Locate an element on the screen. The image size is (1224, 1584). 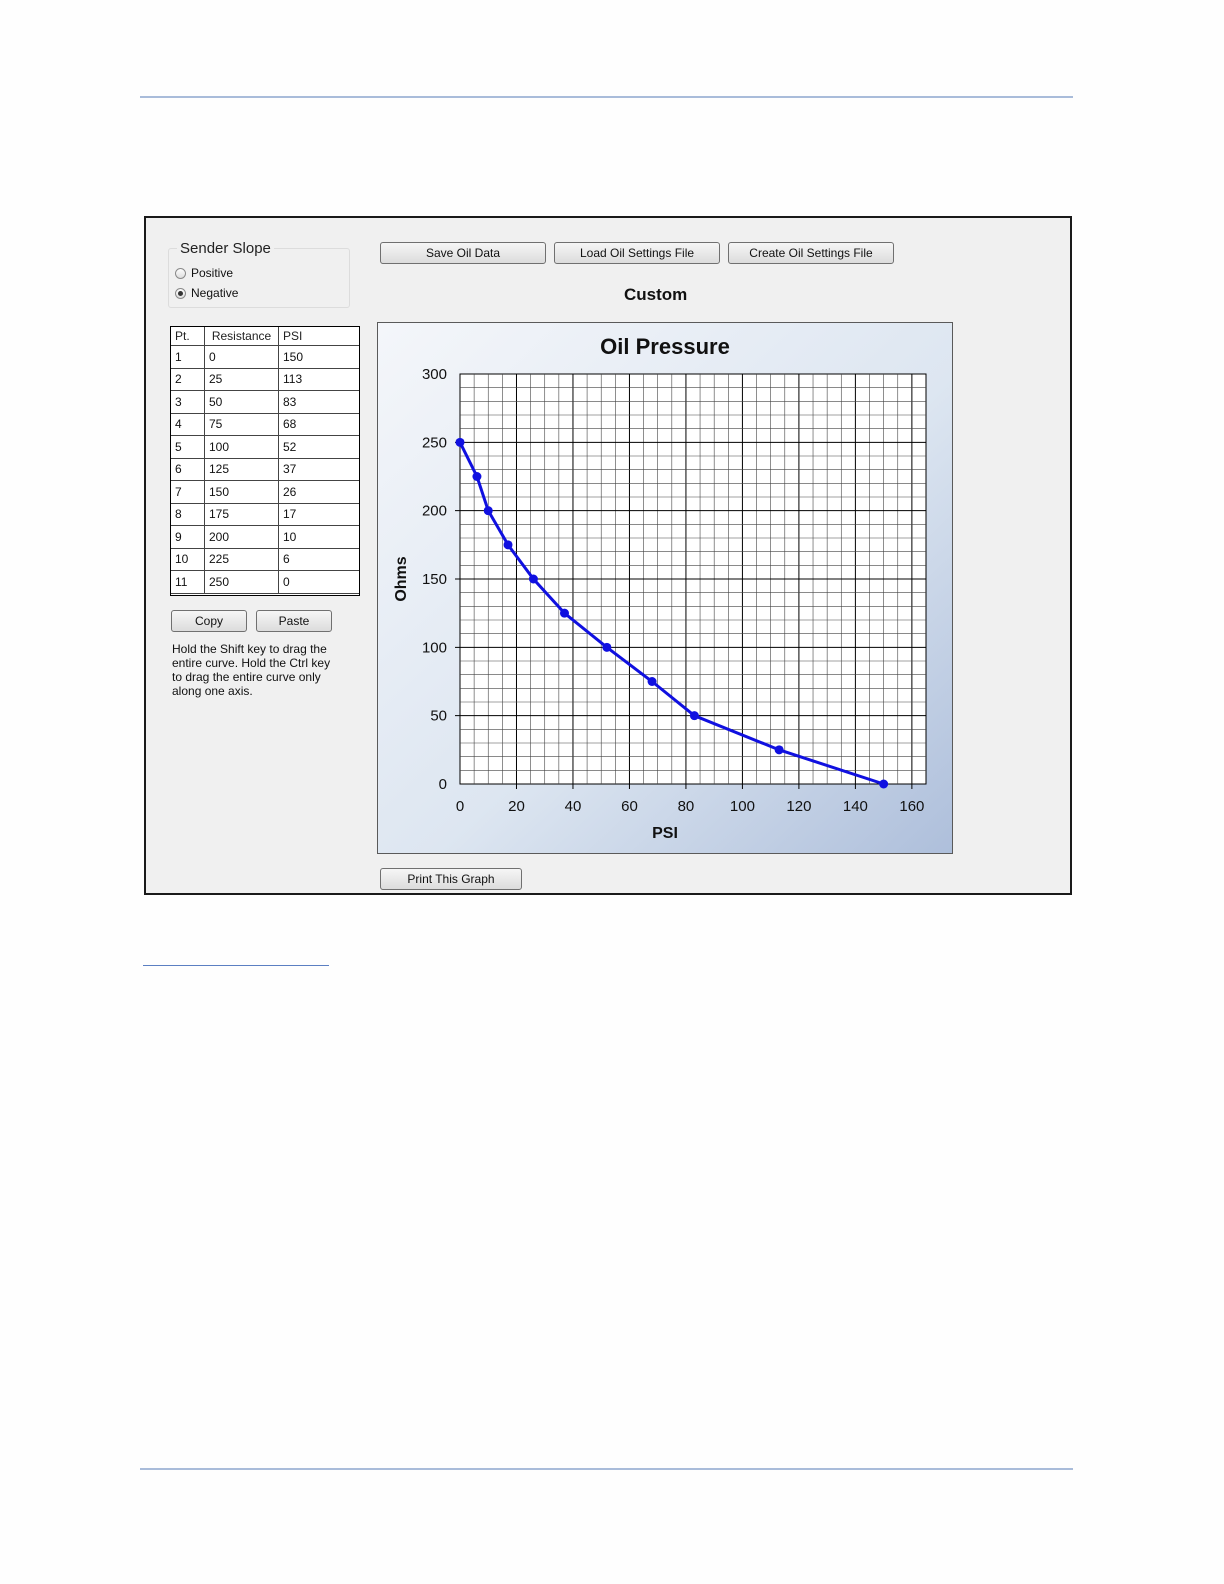
y-tick-label: 250 is located at coordinates (434, 442).